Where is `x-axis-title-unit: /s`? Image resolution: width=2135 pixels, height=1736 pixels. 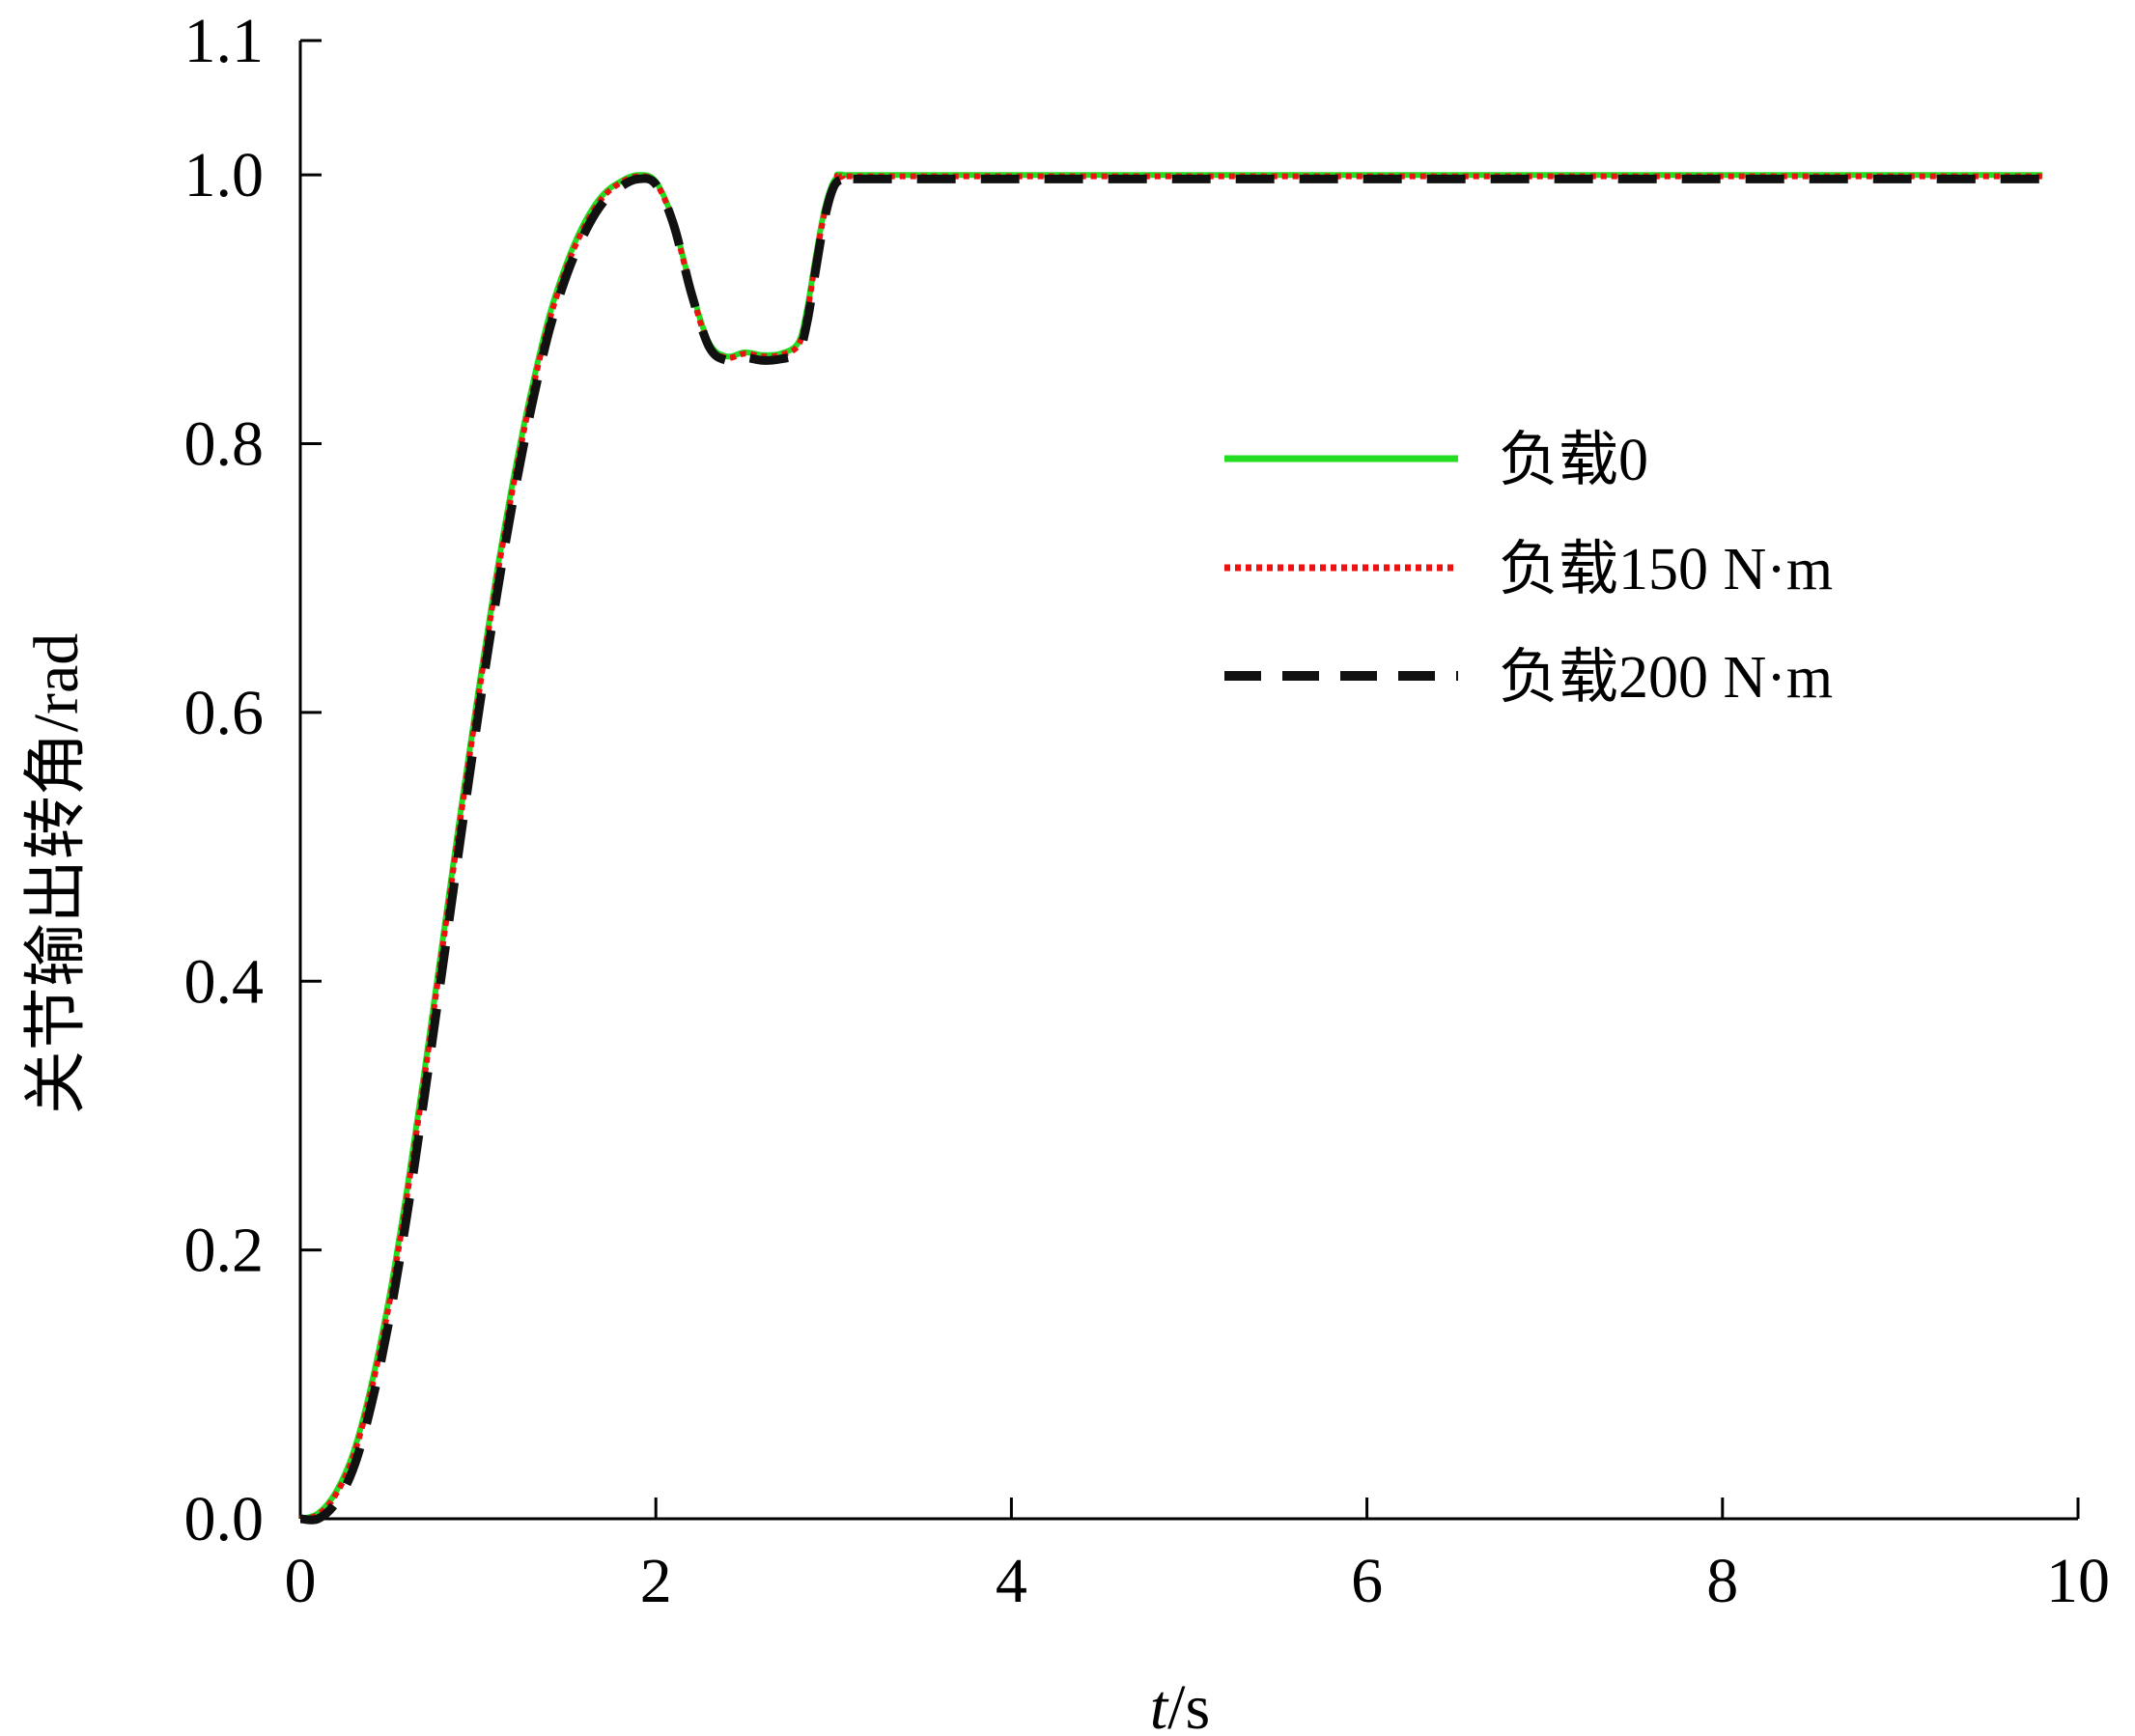
x-axis-title-unit: /s is located at coordinates (1188, 1704).